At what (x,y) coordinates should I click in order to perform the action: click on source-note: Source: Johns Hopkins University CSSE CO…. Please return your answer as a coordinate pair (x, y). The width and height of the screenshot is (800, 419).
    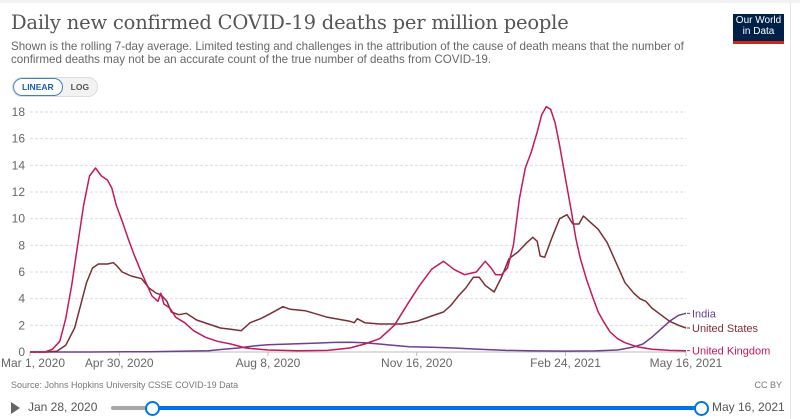
    Looking at the image, I should click on (125, 385).